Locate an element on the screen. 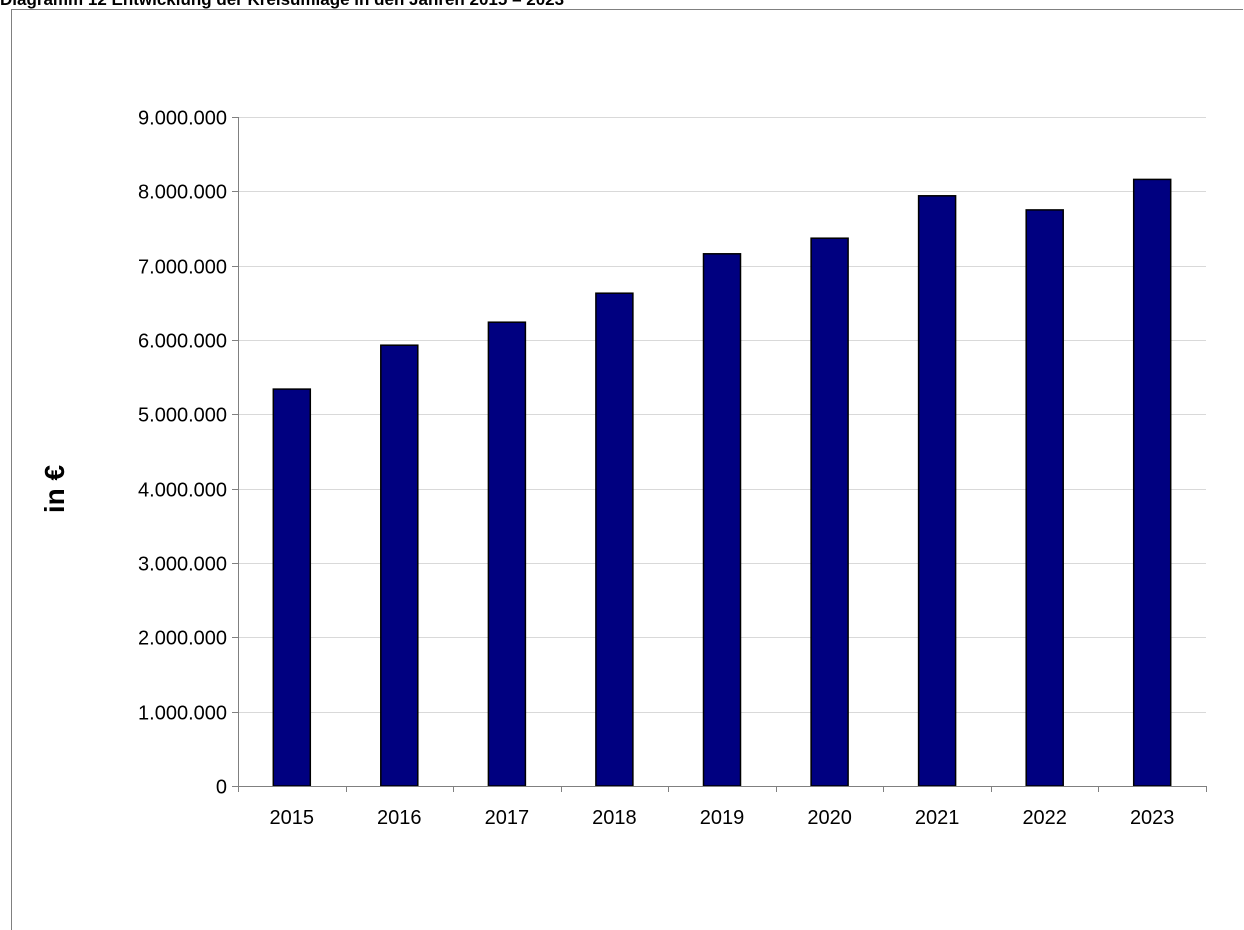  y-tick-label: 7.000.000 is located at coordinates (182, 268).